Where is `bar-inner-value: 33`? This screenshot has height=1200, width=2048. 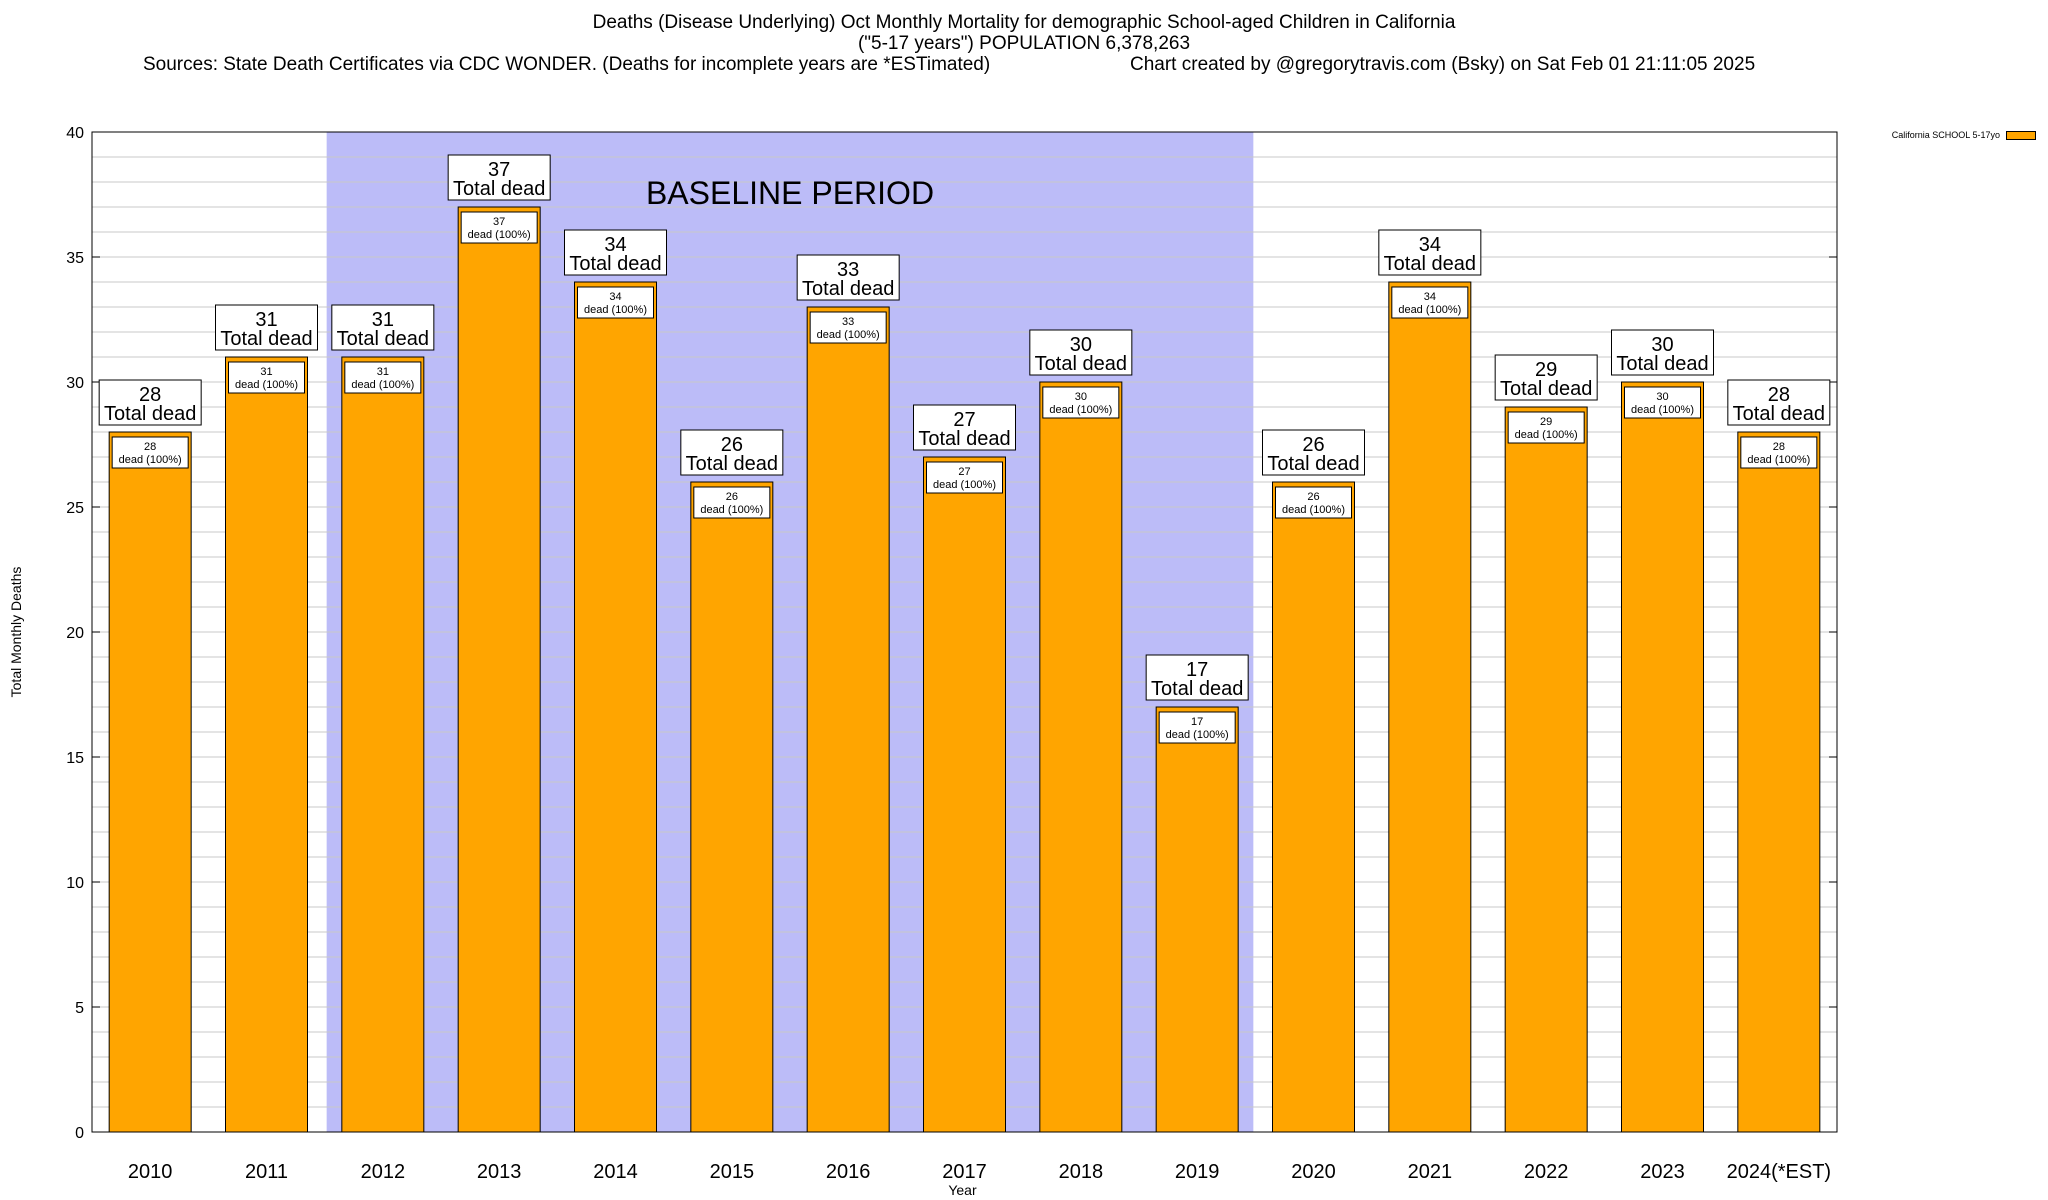 bar-inner-value: 33 is located at coordinates (848, 322).